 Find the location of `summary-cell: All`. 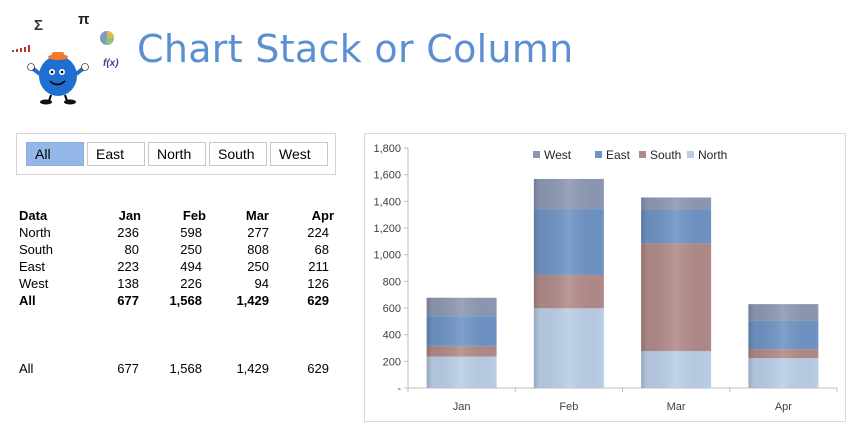

summary-cell: All is located at coordinates (26, 368).